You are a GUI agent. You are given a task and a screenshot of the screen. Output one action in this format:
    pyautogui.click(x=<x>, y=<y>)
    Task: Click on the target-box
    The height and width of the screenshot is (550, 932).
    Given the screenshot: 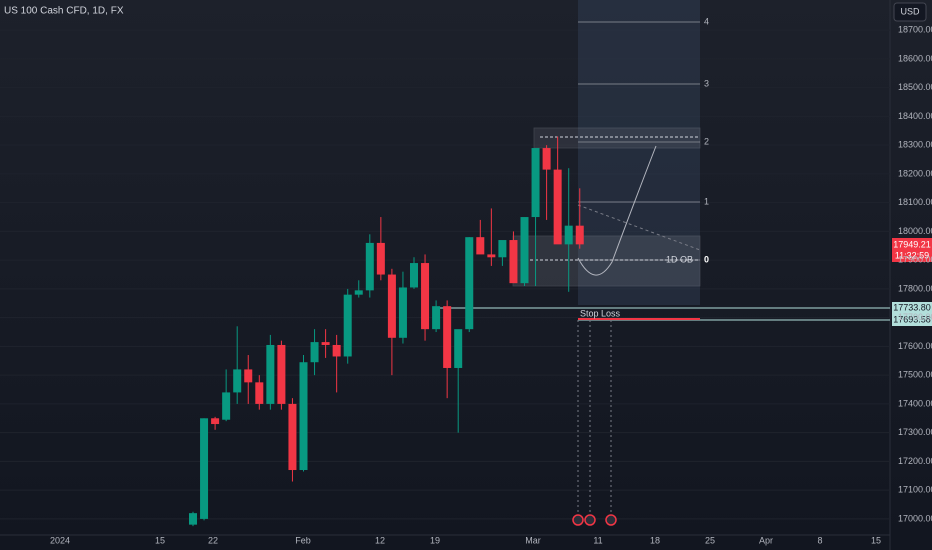 What is the action you would take?
    pyautogui.click(x=617, y=138)
    